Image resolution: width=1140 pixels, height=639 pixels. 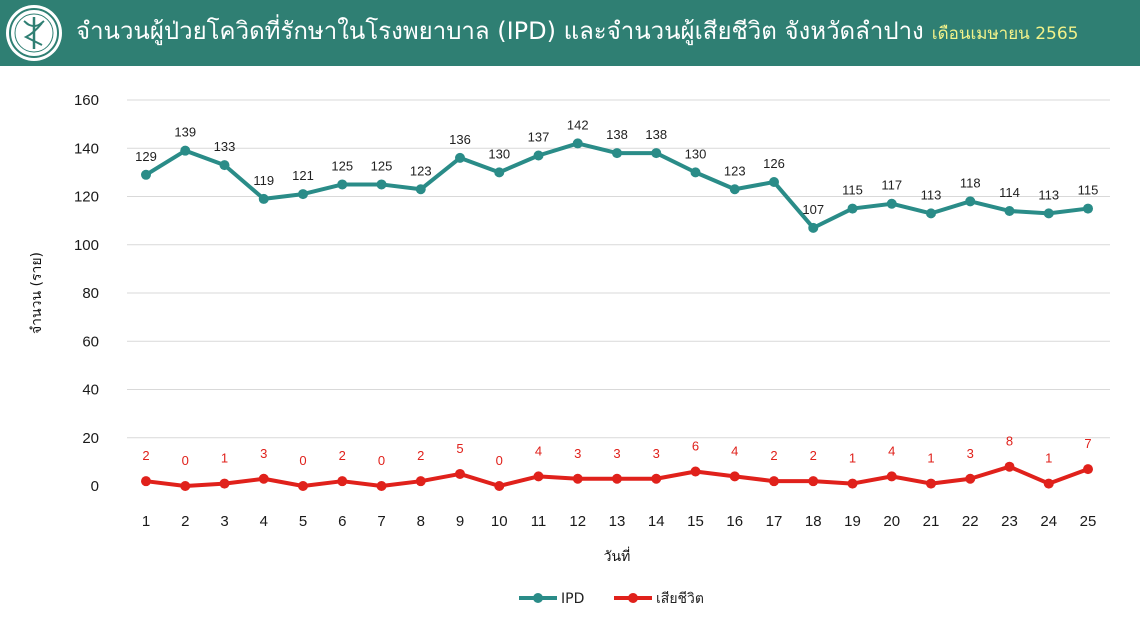 I want to click on x-tick-label: 5, so click(x=303, y=521).